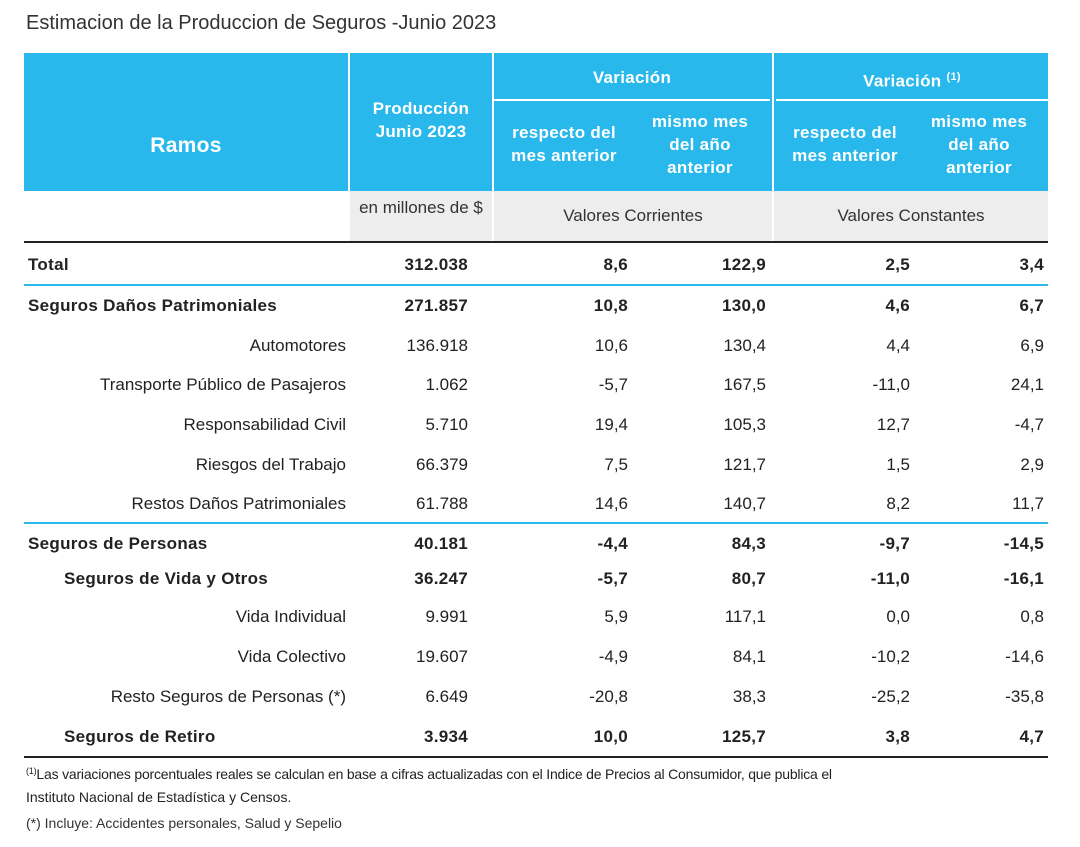 This screenshot has height=847, width=1080. What do you see at coordinates (31, 771) in the screenshot?
I see `footnote-marker: (1)` at bounding box center [31, 771].